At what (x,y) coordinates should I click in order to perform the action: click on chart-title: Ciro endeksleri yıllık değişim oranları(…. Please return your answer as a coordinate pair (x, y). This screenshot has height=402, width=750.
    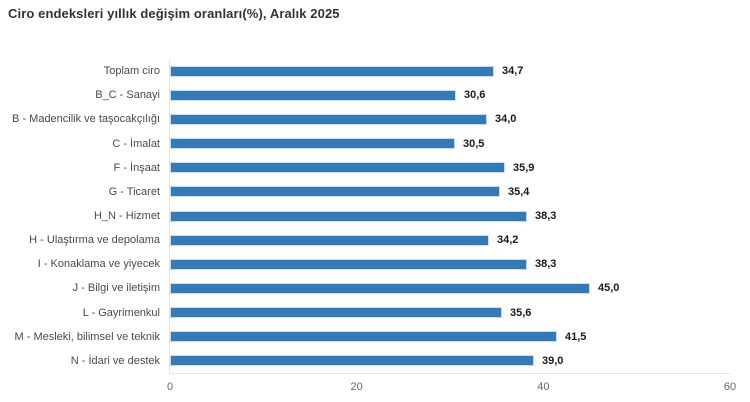
    Looking at the image, I should click on (174, 13).